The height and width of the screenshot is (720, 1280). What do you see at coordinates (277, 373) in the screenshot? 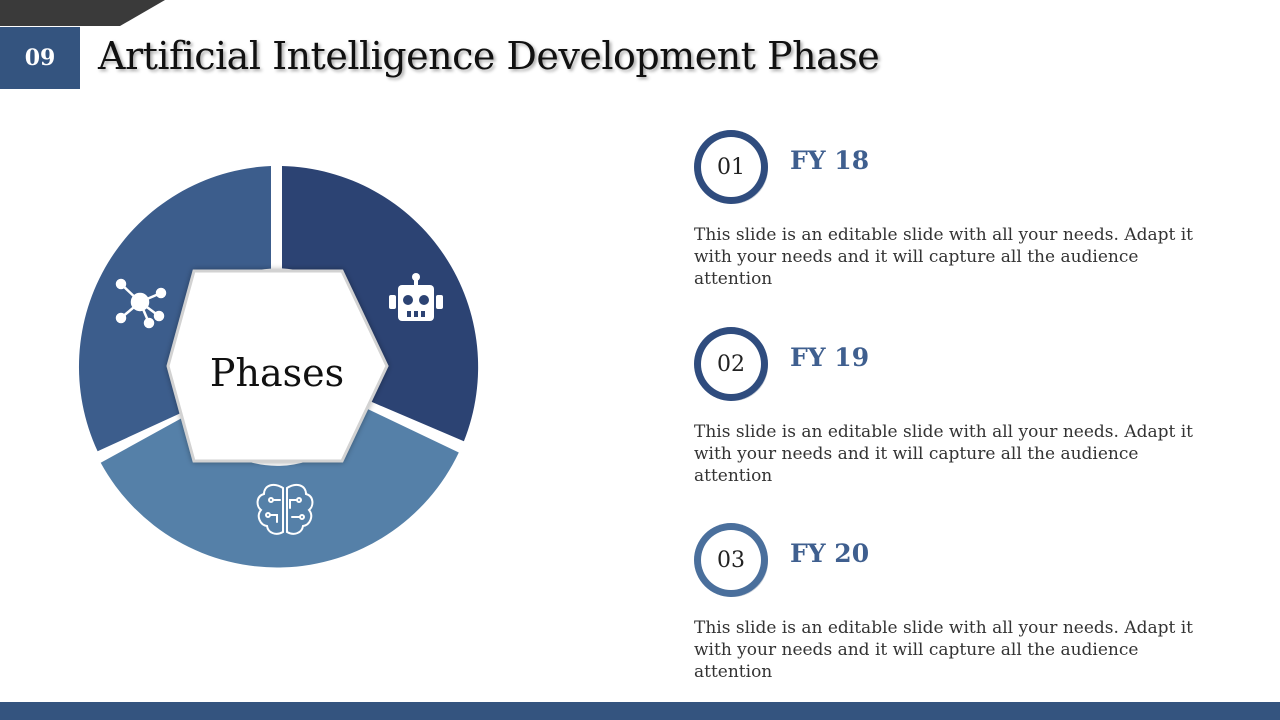
I see `center-label: Phases` at bounding box center [277, 373].